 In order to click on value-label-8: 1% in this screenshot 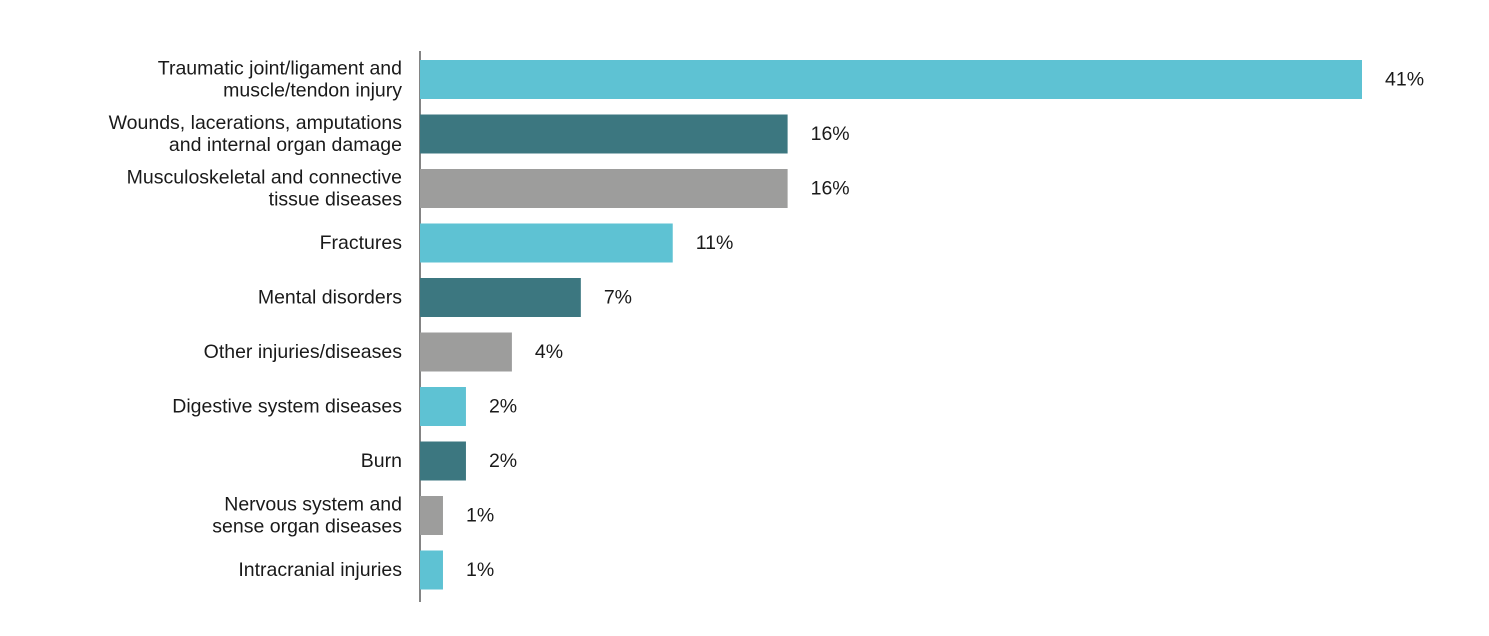, I will do `click(480, 516)`.